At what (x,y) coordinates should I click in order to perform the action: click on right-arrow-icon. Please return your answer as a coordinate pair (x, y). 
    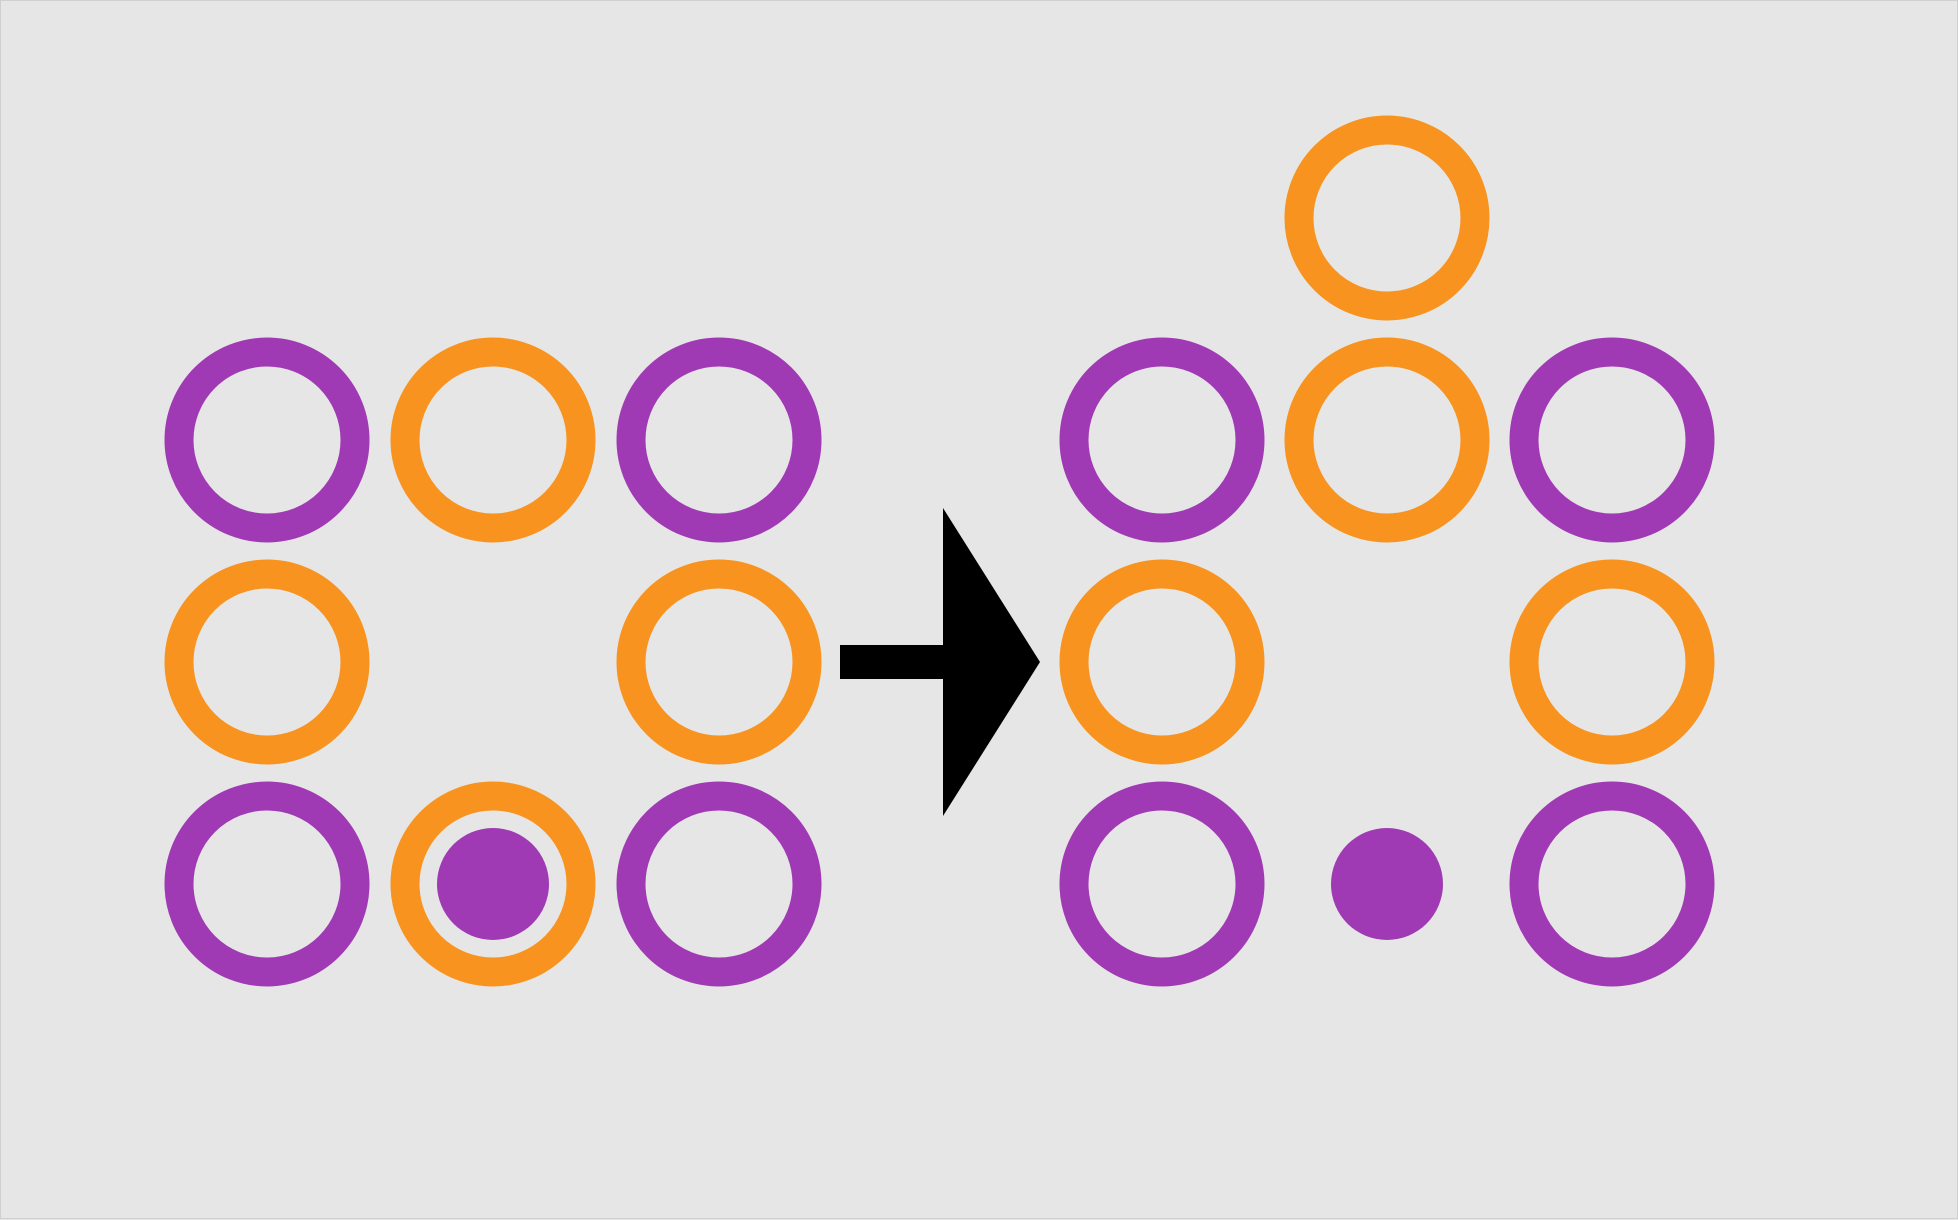
    Looking at the image, I should click on (940, 662).